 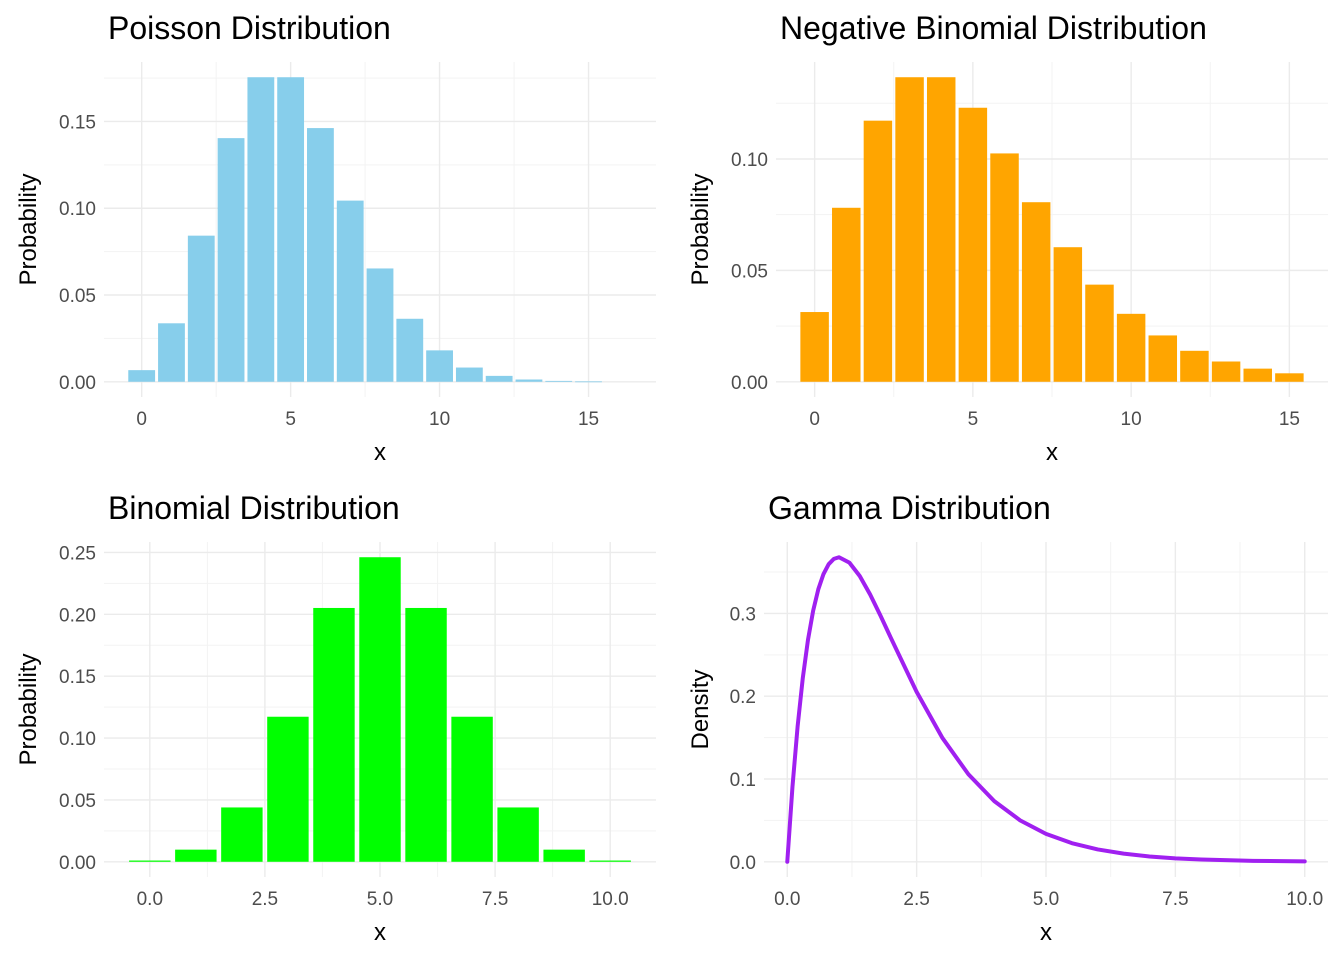 I want to click on y-tick-label: 0.0, so click(x=743, y=863).